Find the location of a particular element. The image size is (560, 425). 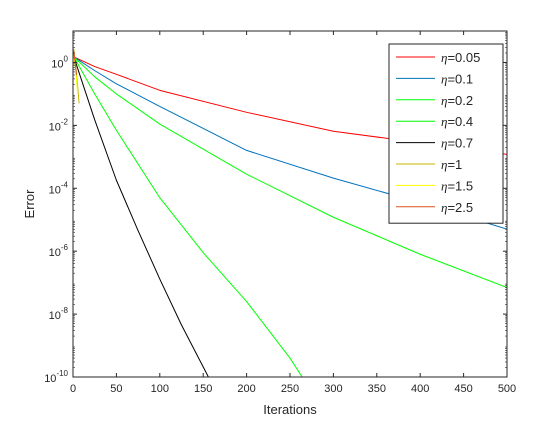

legend-value: =0.1 is located at coordinates (460, 78).